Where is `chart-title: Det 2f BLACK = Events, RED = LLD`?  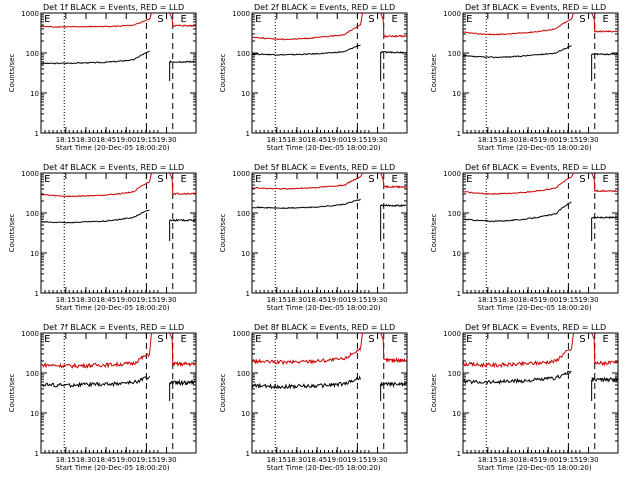 chart-title: Det 2f BLACK = Events, RED = LLD is located at coordinates (324, 7).